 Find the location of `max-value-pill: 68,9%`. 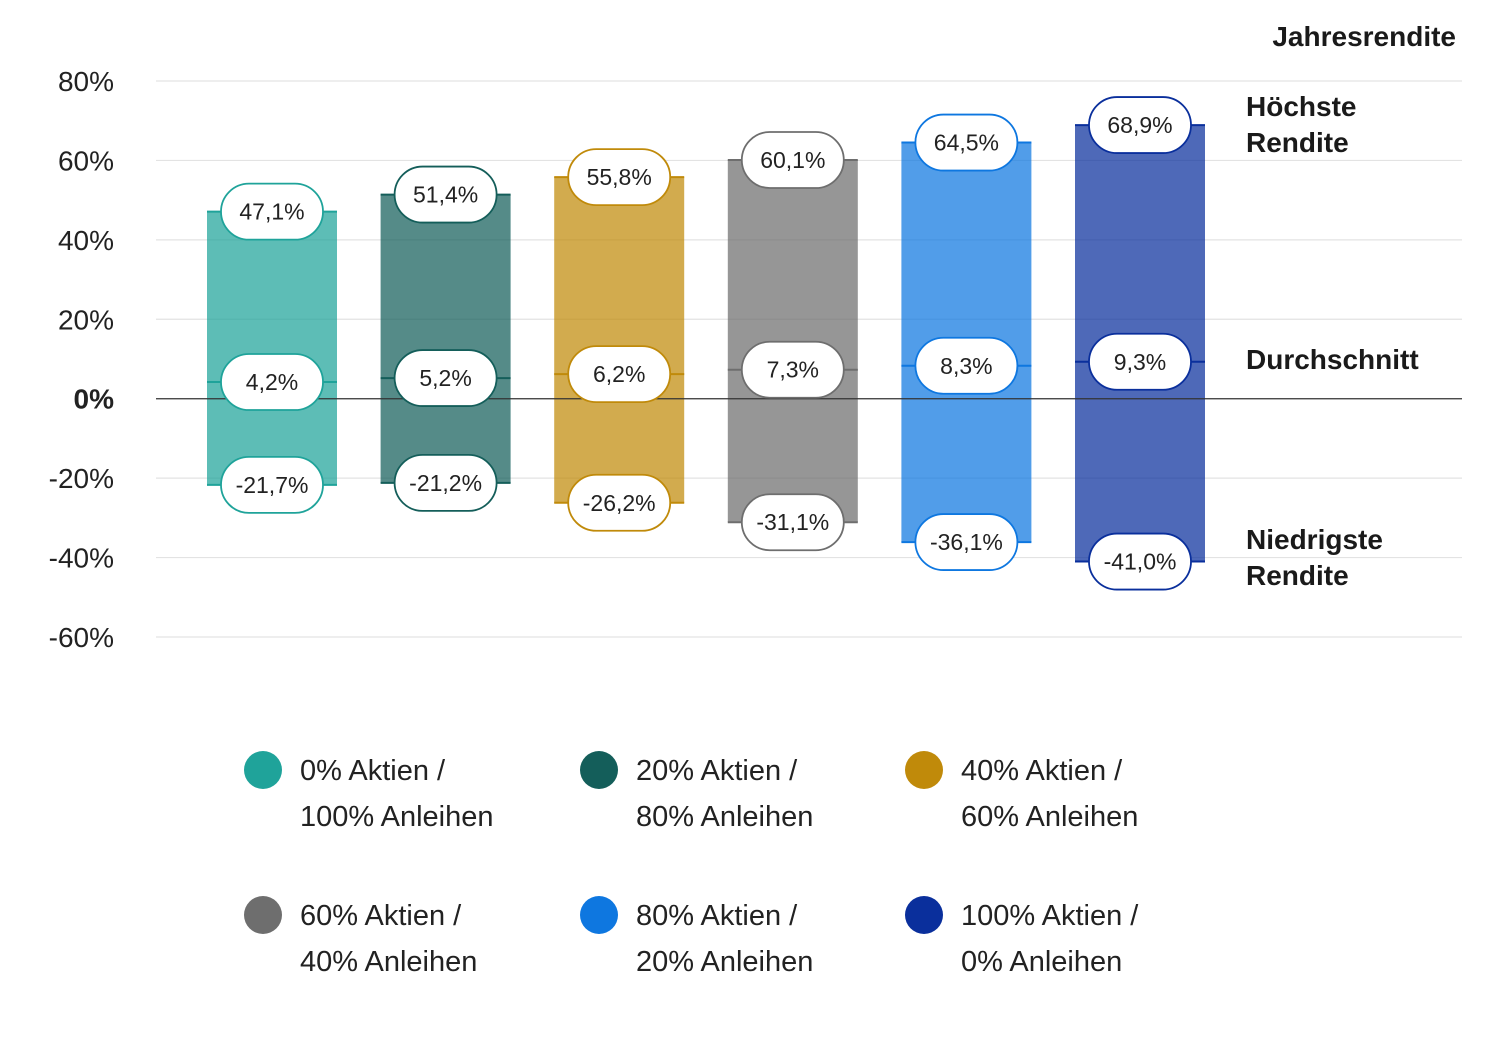

max-value-pill: 68,9% is located at coordinates (1140, 125).